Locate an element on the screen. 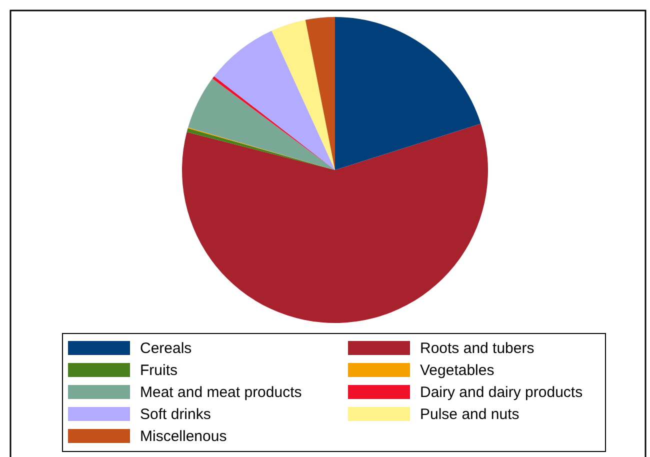 This screenshot has height=457, width=650. legend-label: Miscellenous is located at coordinates (183, 437).